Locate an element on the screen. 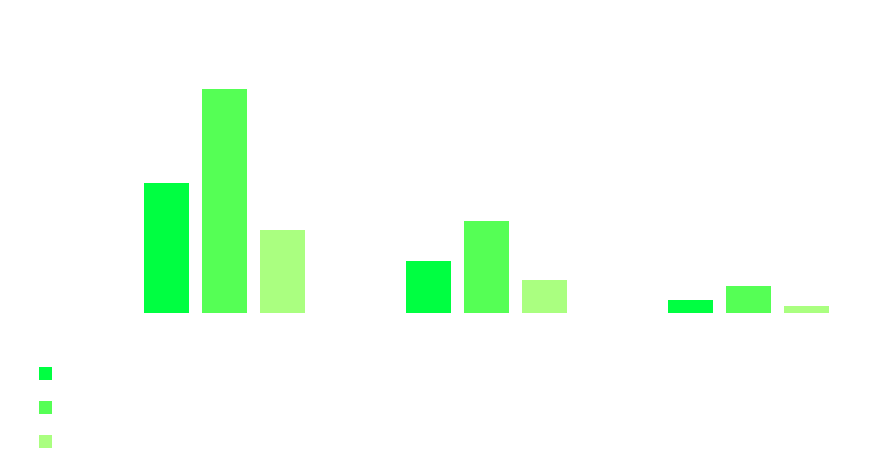 This screenshot has width=881, height=450. bar-group1-series3 is located at coordinates (282, 271).